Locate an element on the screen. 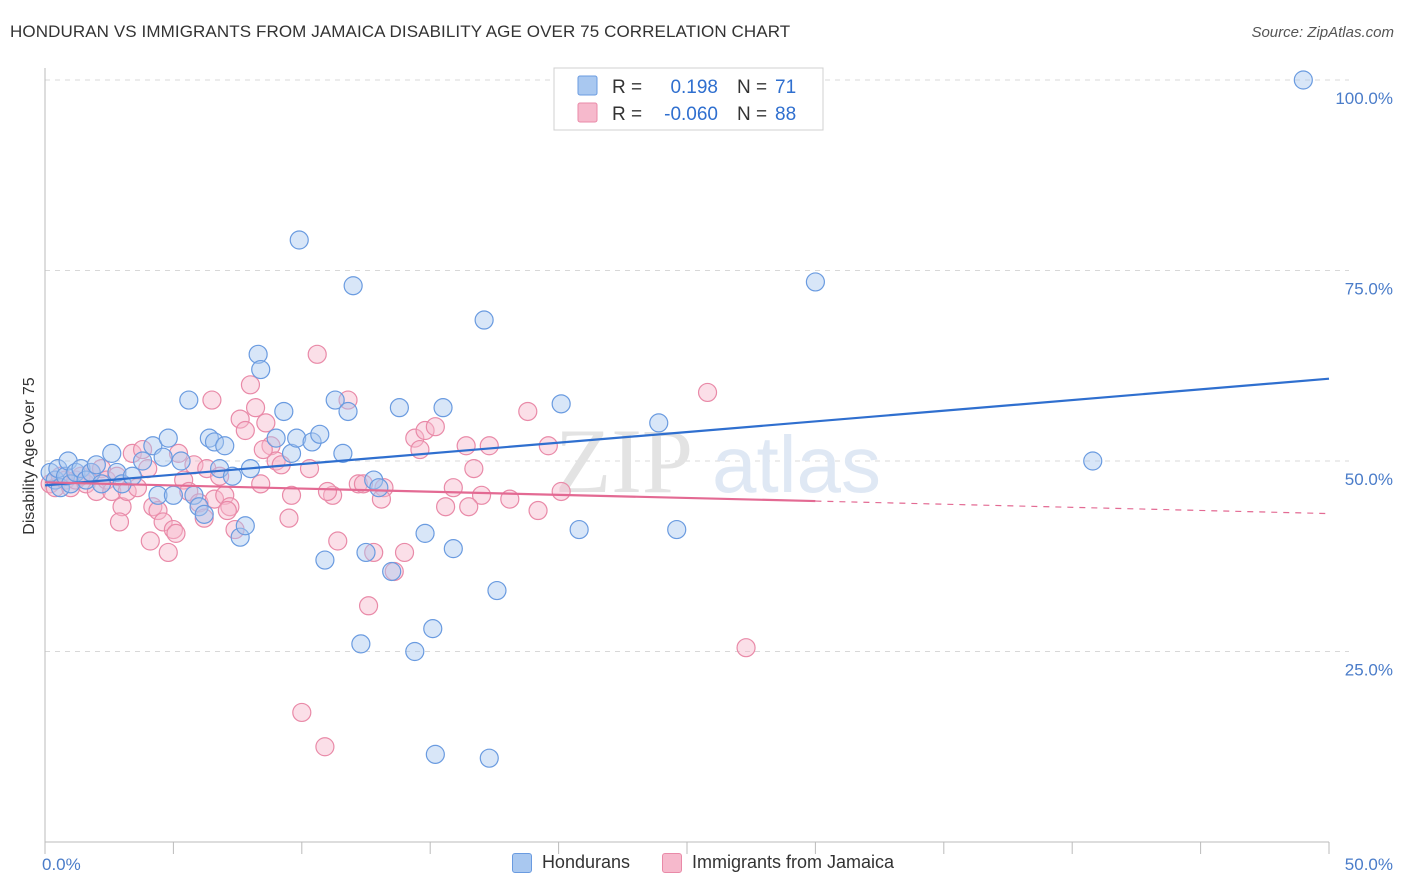 The width and height of the screenshot is (1406, 892). legend-frame is located at coordinates (688, 99).